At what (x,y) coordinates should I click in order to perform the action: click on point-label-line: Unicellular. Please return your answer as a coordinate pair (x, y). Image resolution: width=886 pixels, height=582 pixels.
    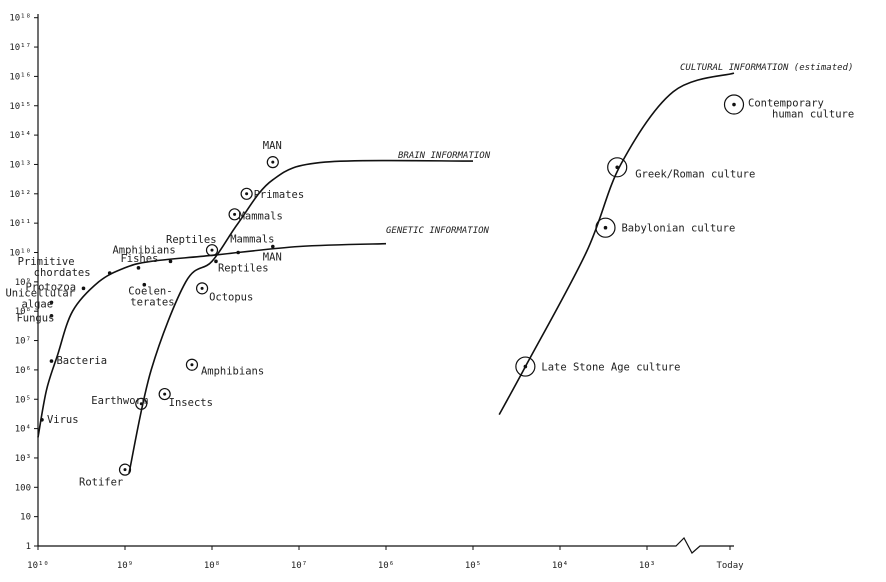
    Looking at the image, I should click on (40, 293).